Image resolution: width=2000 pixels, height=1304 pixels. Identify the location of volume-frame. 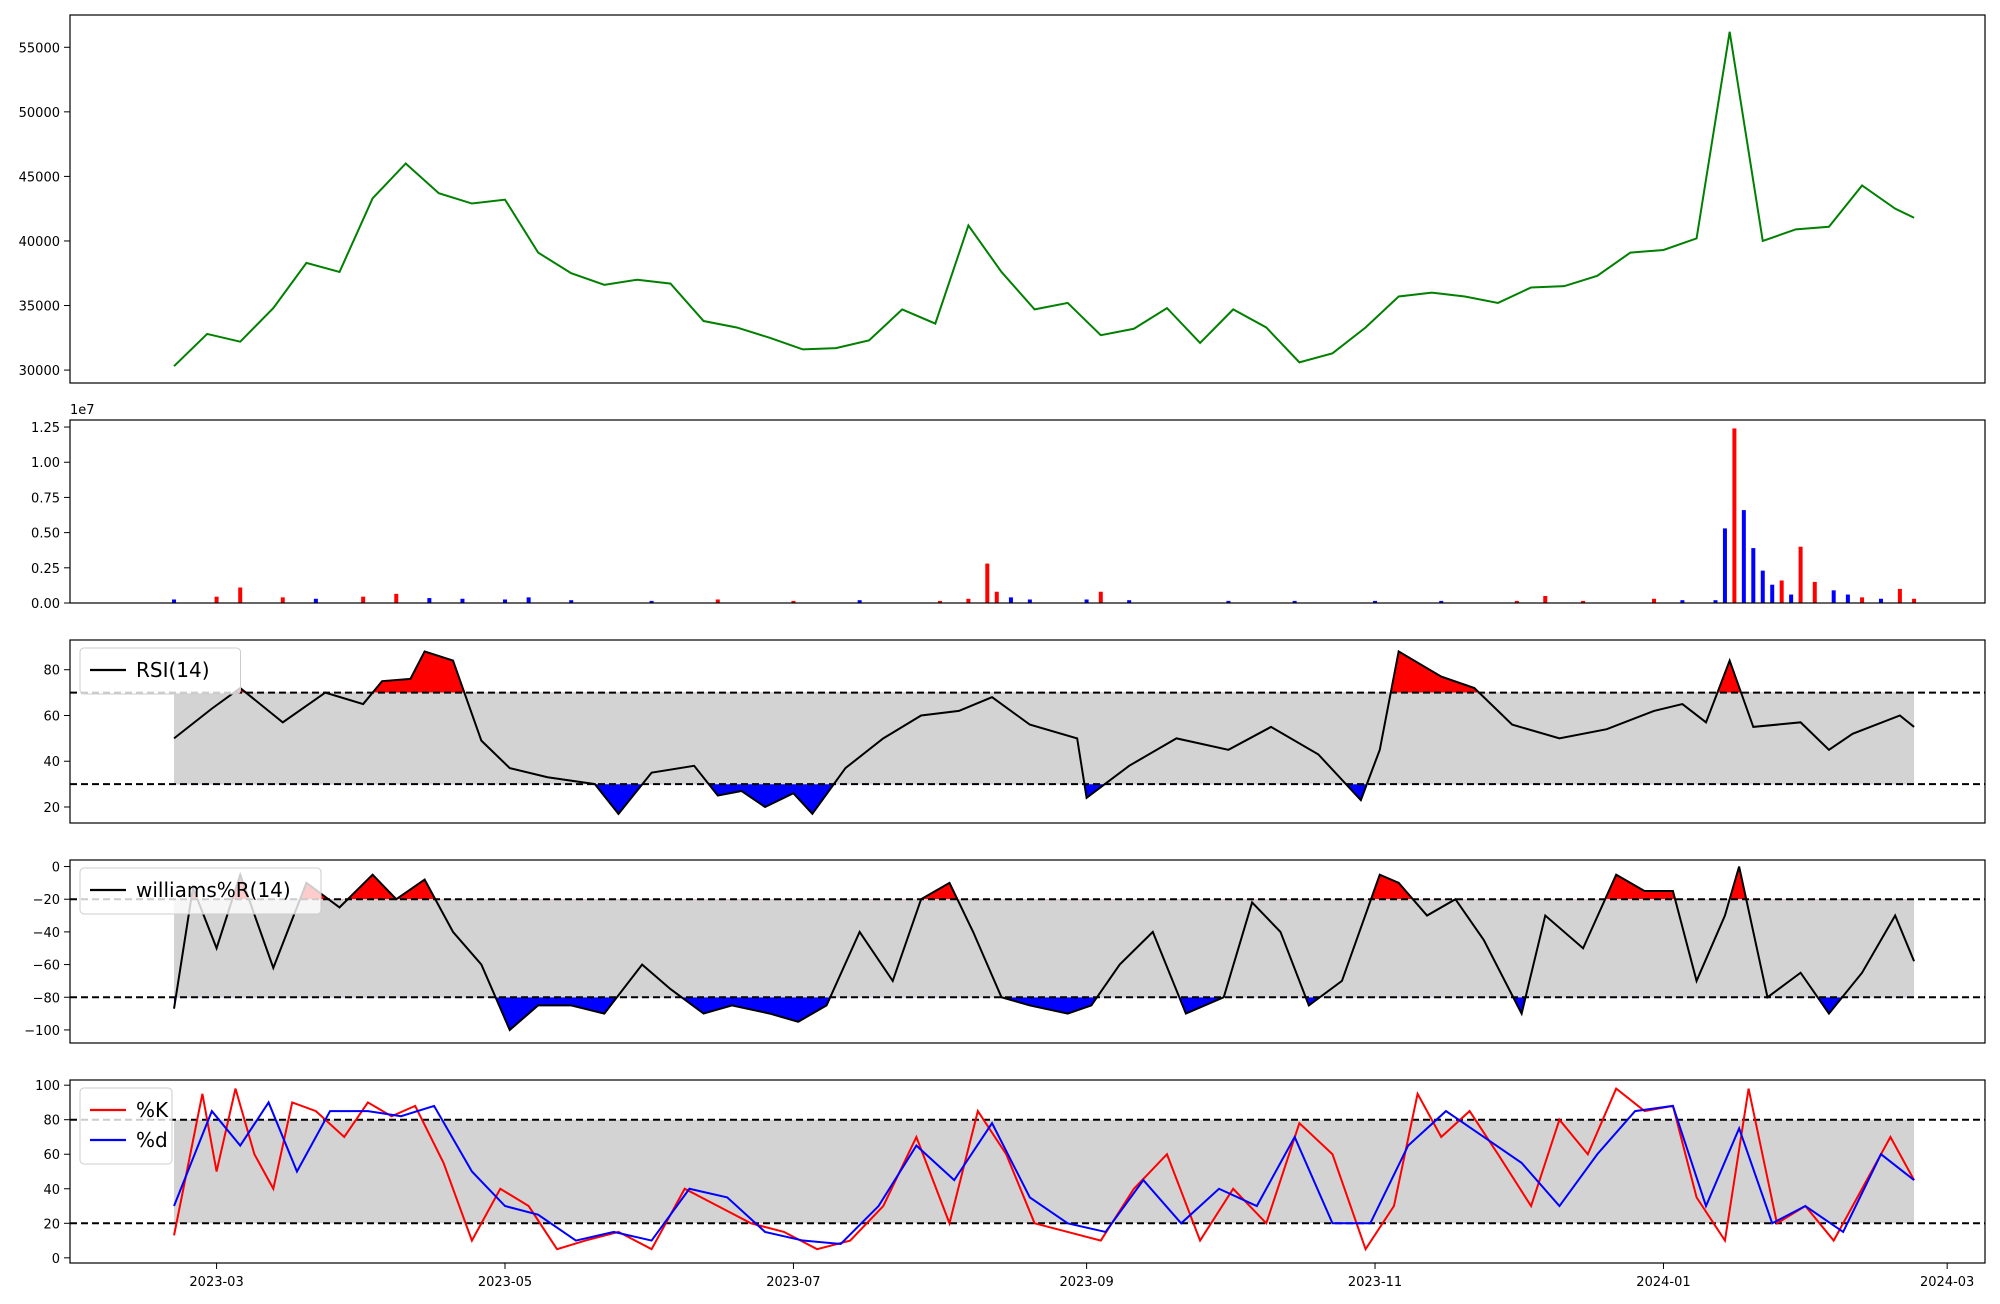
(1027, 511).